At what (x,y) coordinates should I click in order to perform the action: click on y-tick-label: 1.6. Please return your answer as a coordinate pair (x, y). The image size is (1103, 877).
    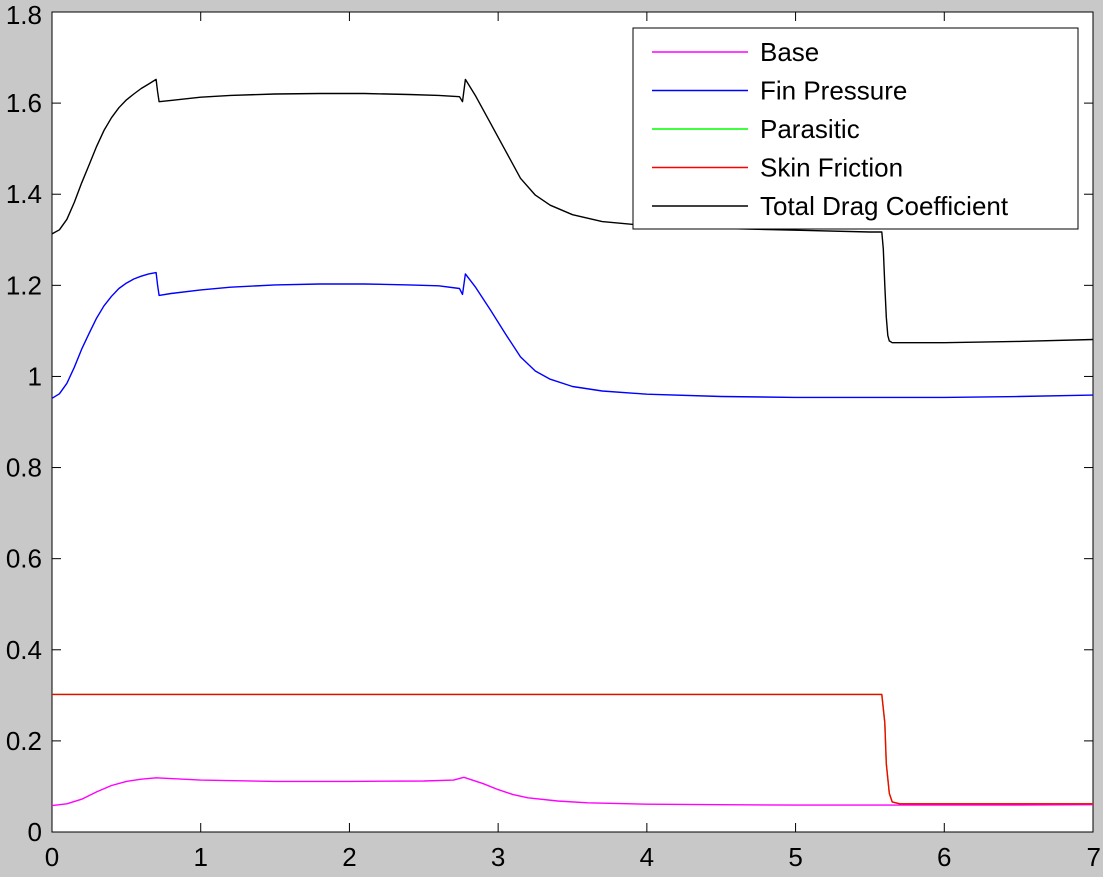
    Looking at the image, I should click on (24, 103).